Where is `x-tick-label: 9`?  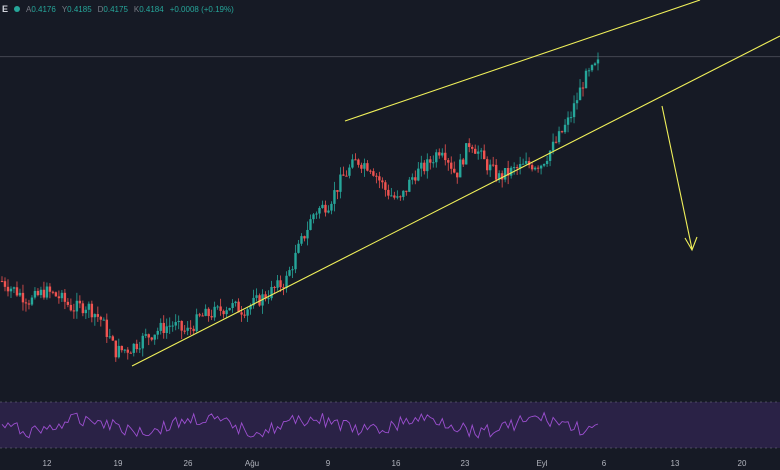
x-tick-label: 9 is located at coordinates (328, 463).